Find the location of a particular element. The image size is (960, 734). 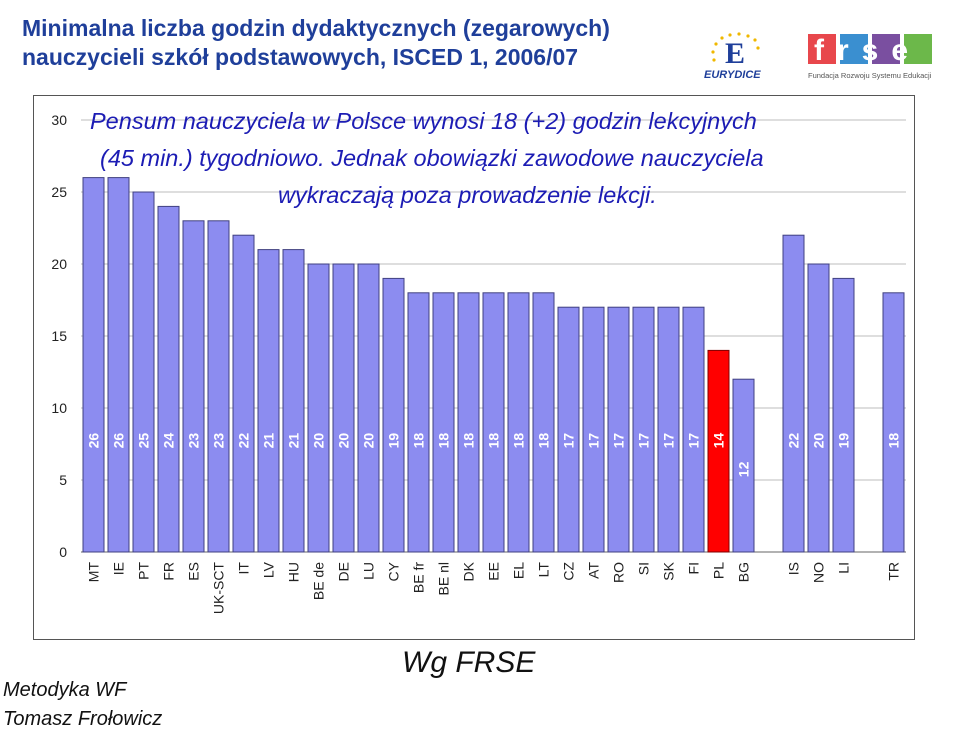

x-tick-label: EL is located at coordinates (519, 570).